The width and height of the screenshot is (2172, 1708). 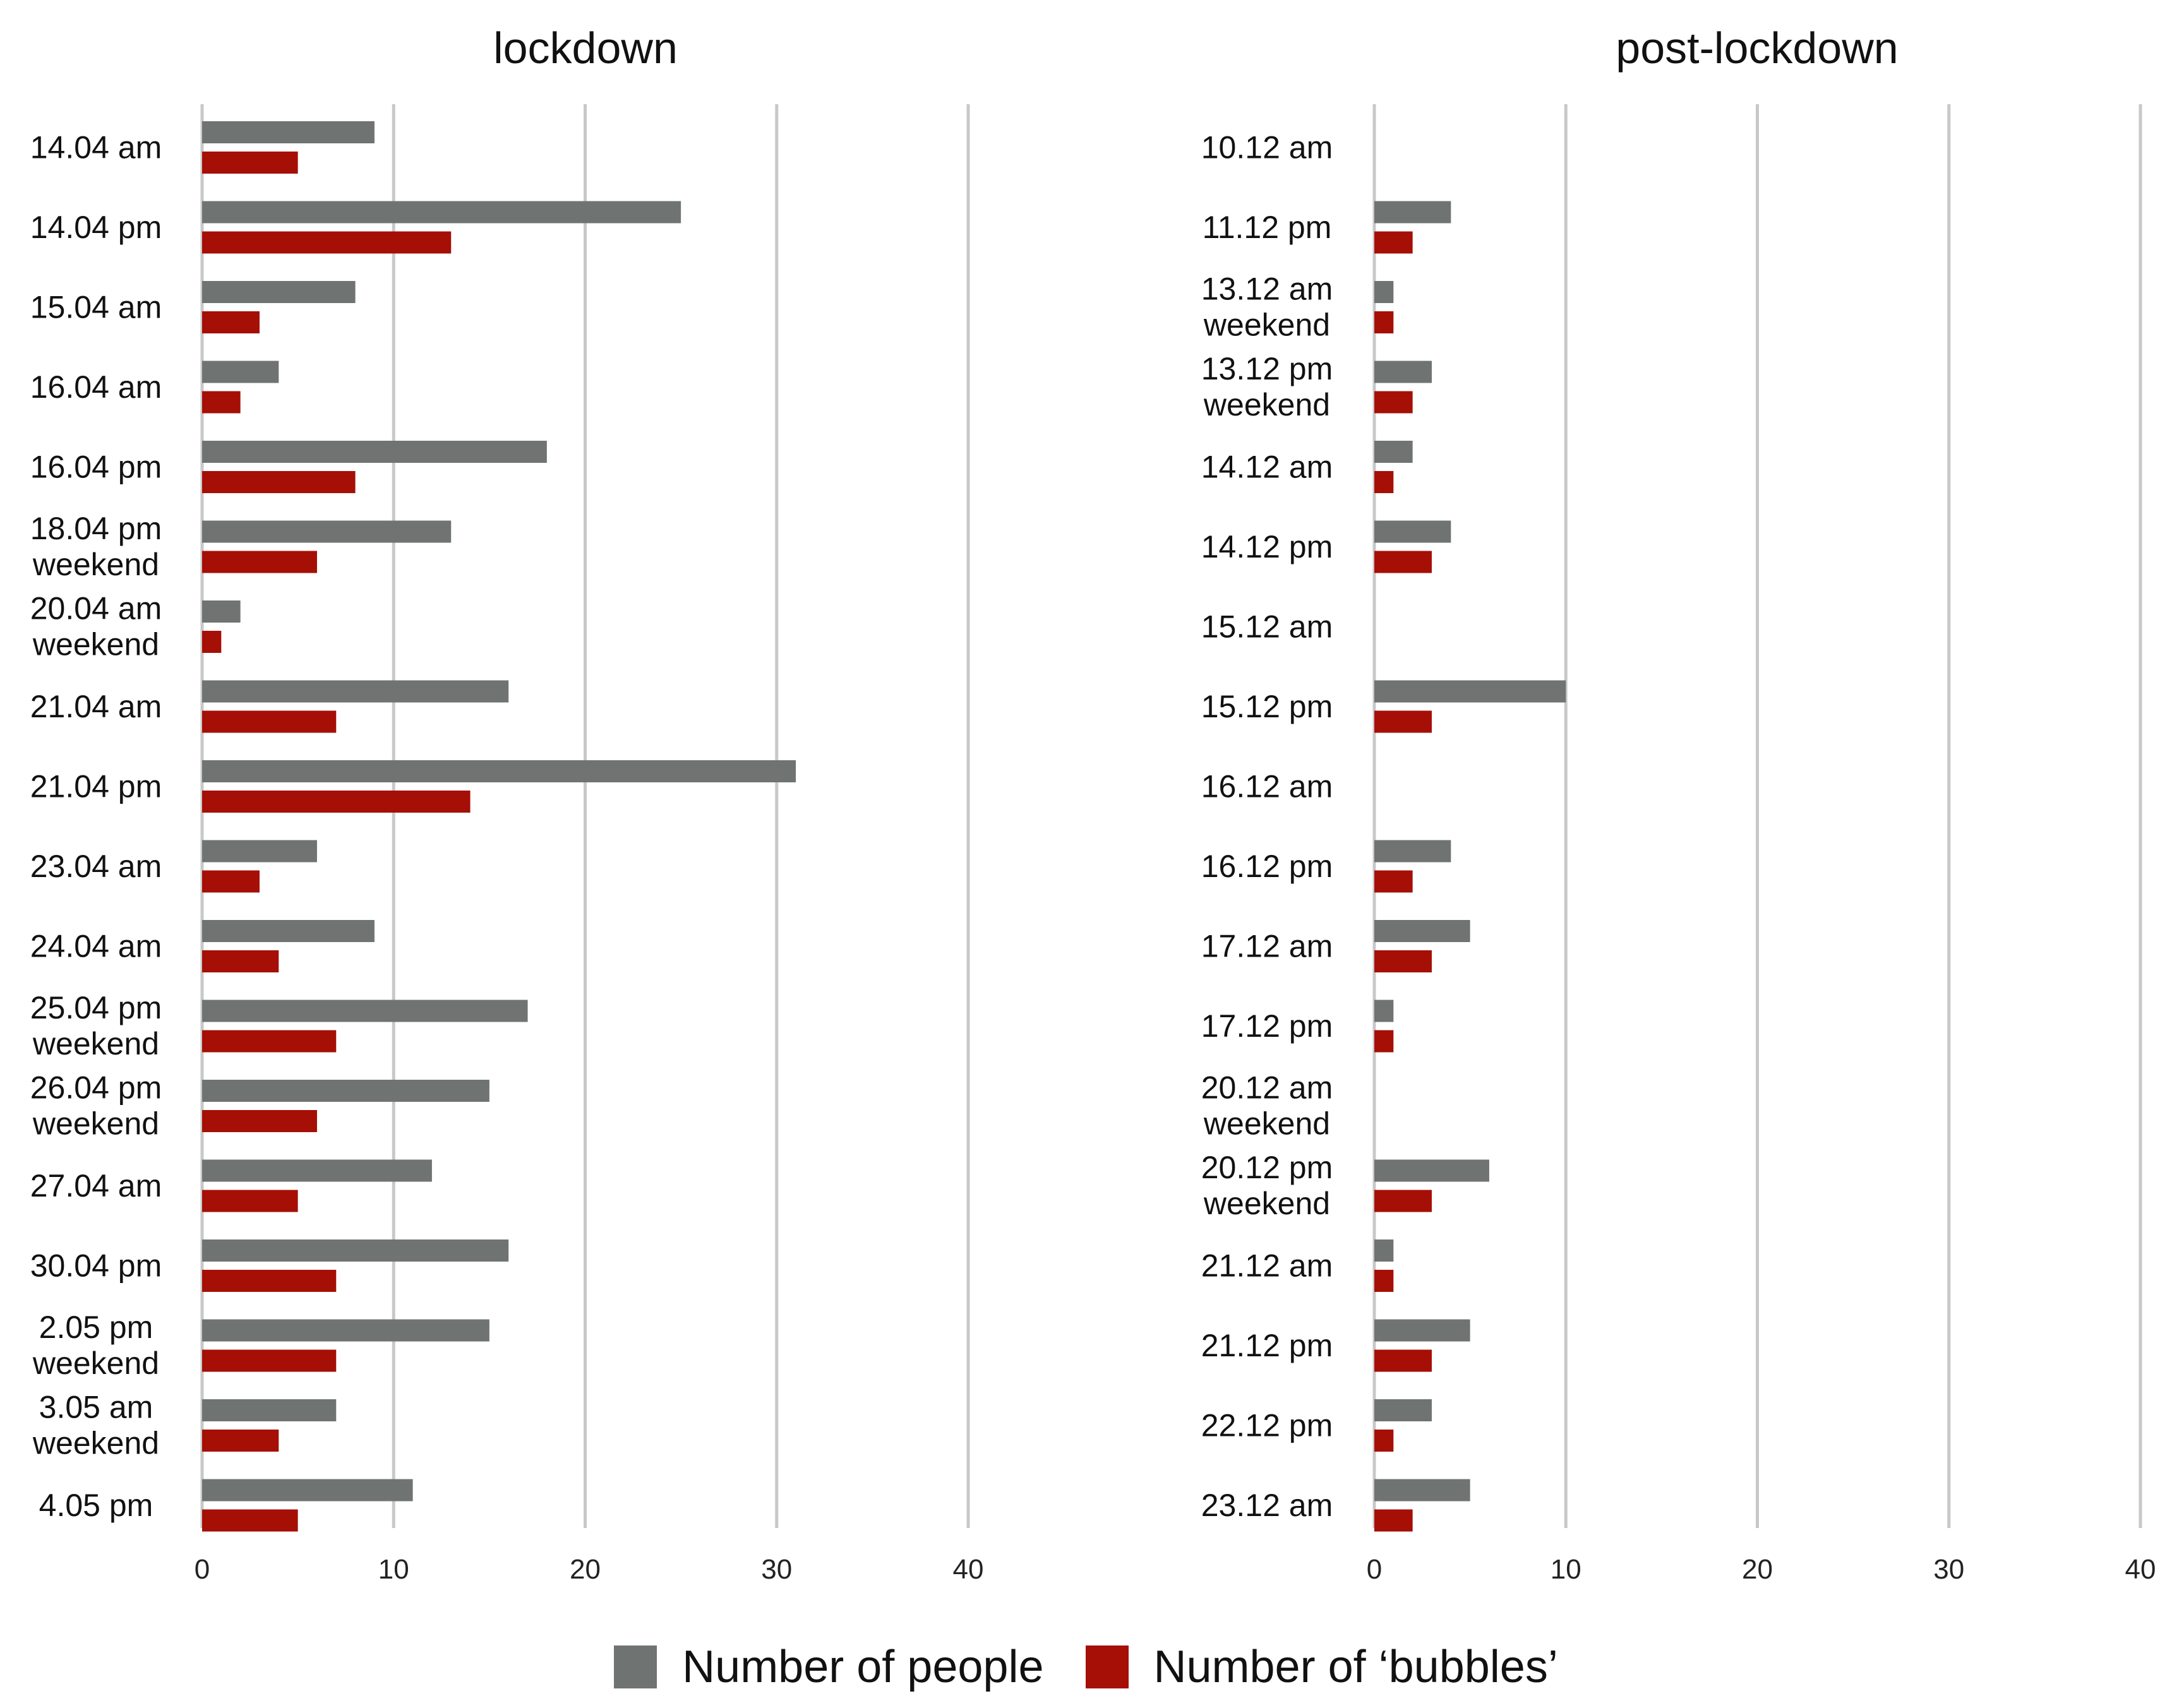 I want to click on lockdown-category-label-9: 23.04 am, so click(x=96, y=867).